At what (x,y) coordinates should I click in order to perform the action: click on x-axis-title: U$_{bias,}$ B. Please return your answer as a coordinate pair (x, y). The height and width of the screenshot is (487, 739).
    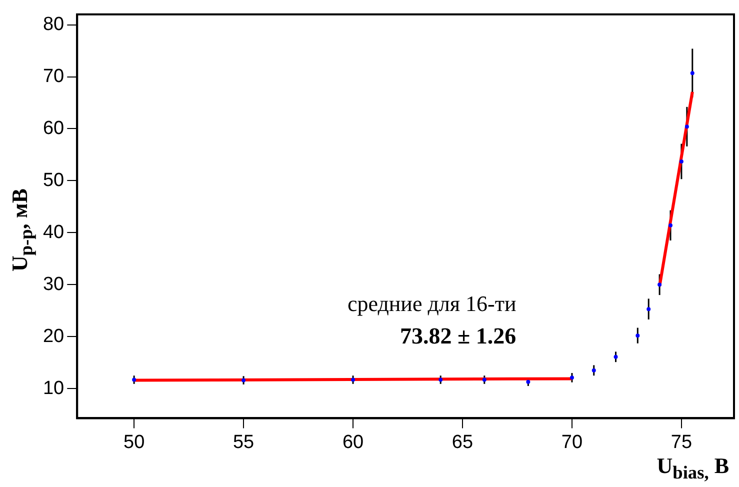
    Looking at the image, I should click on (692, 467).